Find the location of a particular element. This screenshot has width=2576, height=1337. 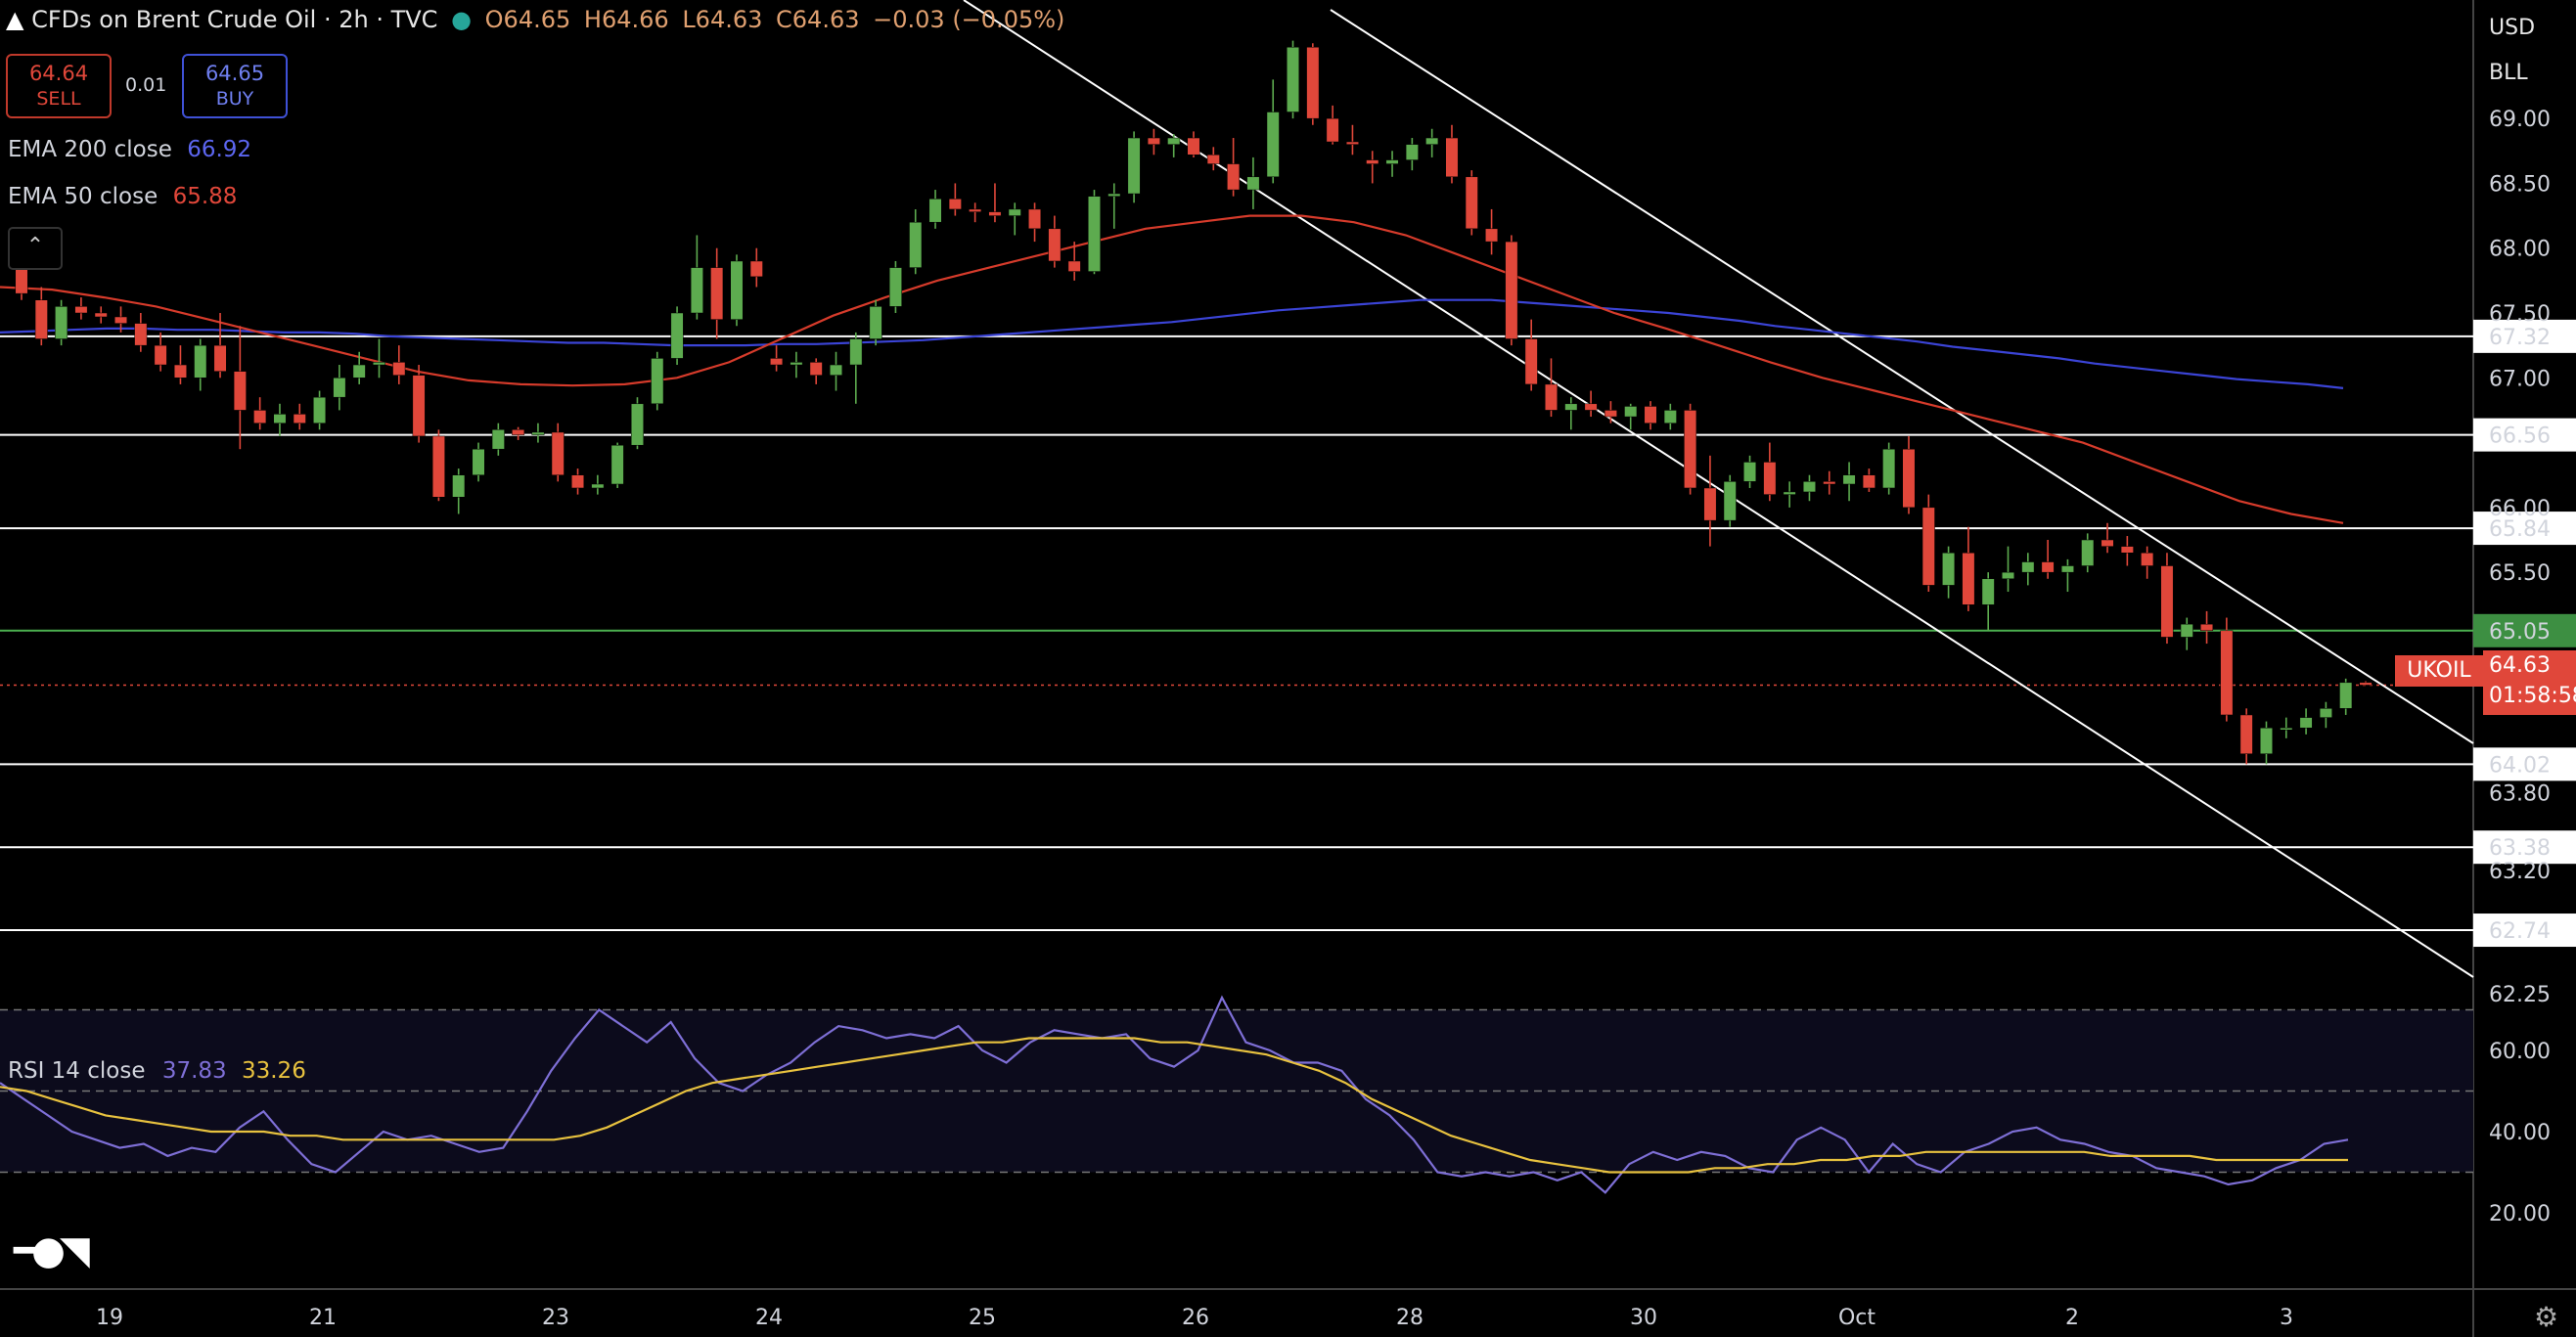

time-axis: 19 21 23 24 25 26 28 30 Oct 2 3 is located at coordinates (1194, 1318).